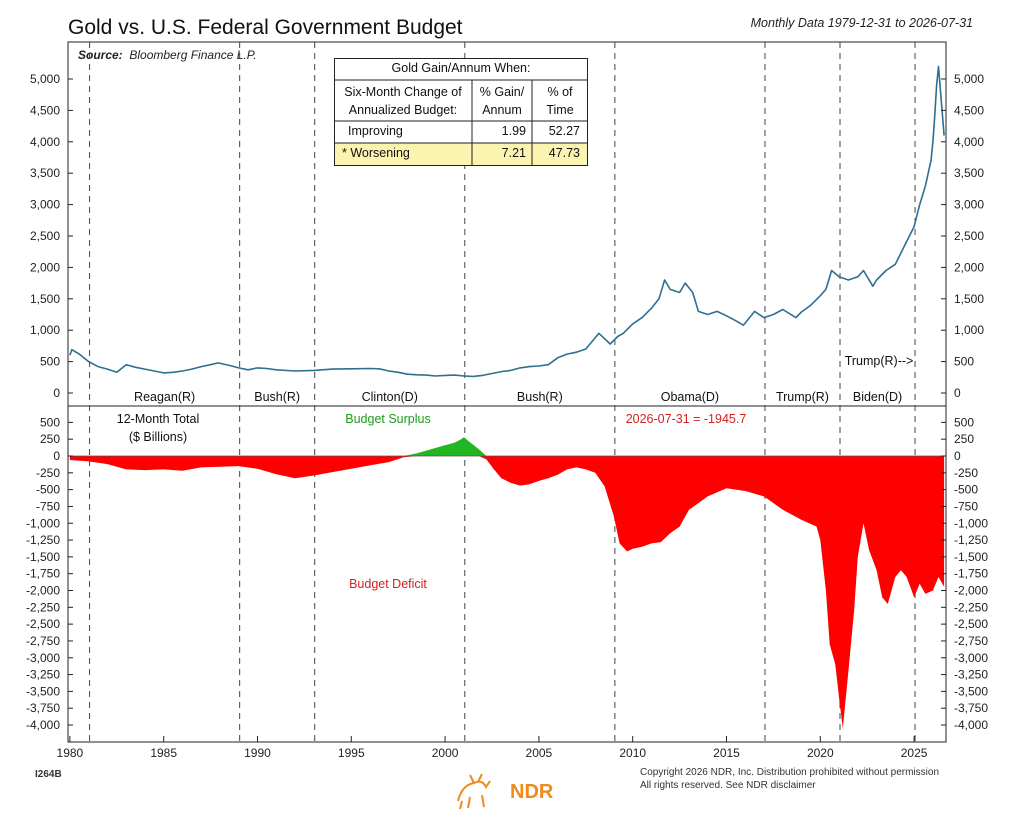 The image size is (1021, 816). I want to click on gold-y-tick-label-right: 3,500, so click(969, 173).